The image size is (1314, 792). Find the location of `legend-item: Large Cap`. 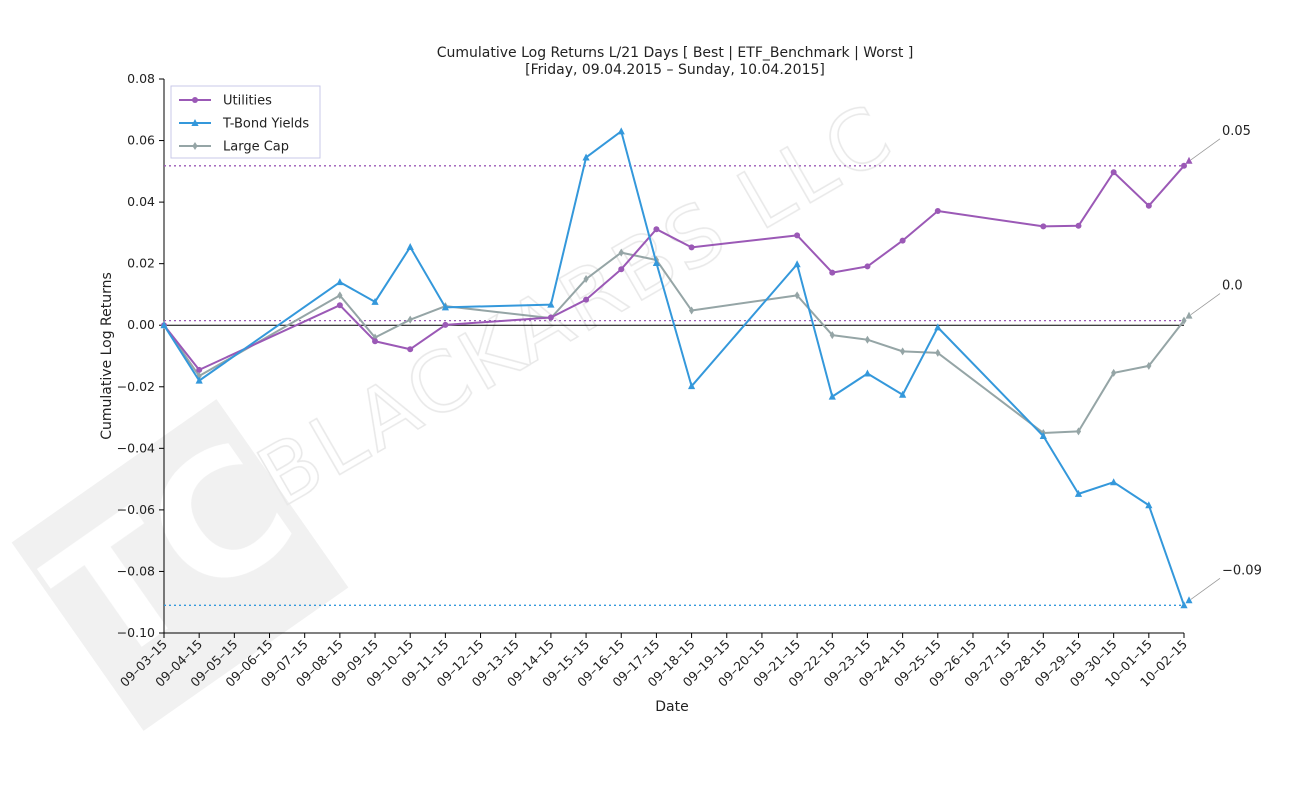

legend-item: Large Cap is located at coordinates (234, 147).